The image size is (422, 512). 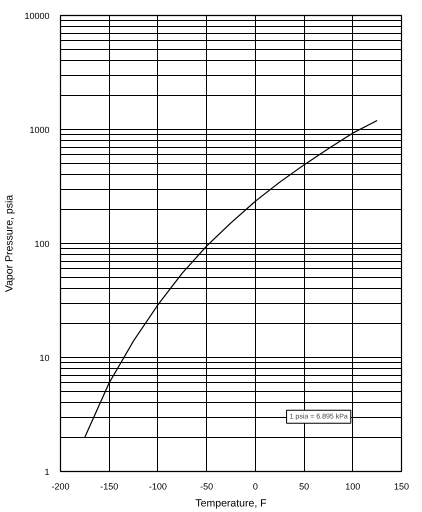 I want to click on x-tick-label: -100, so click(x=157, y=487).